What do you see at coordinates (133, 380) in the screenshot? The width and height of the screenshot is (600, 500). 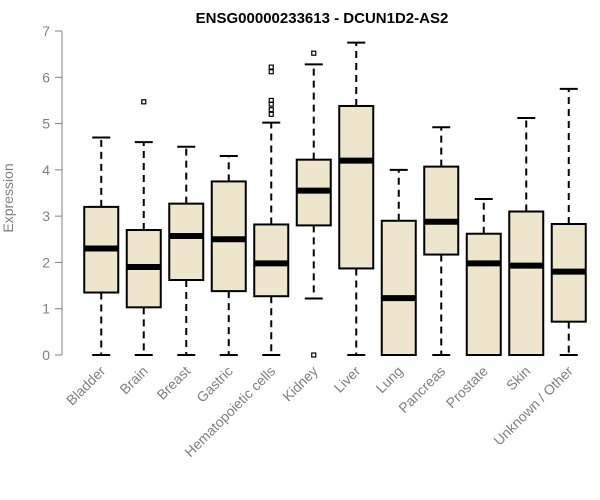 I see `x-tick-label: Brain` at bounding box center [133, 380].